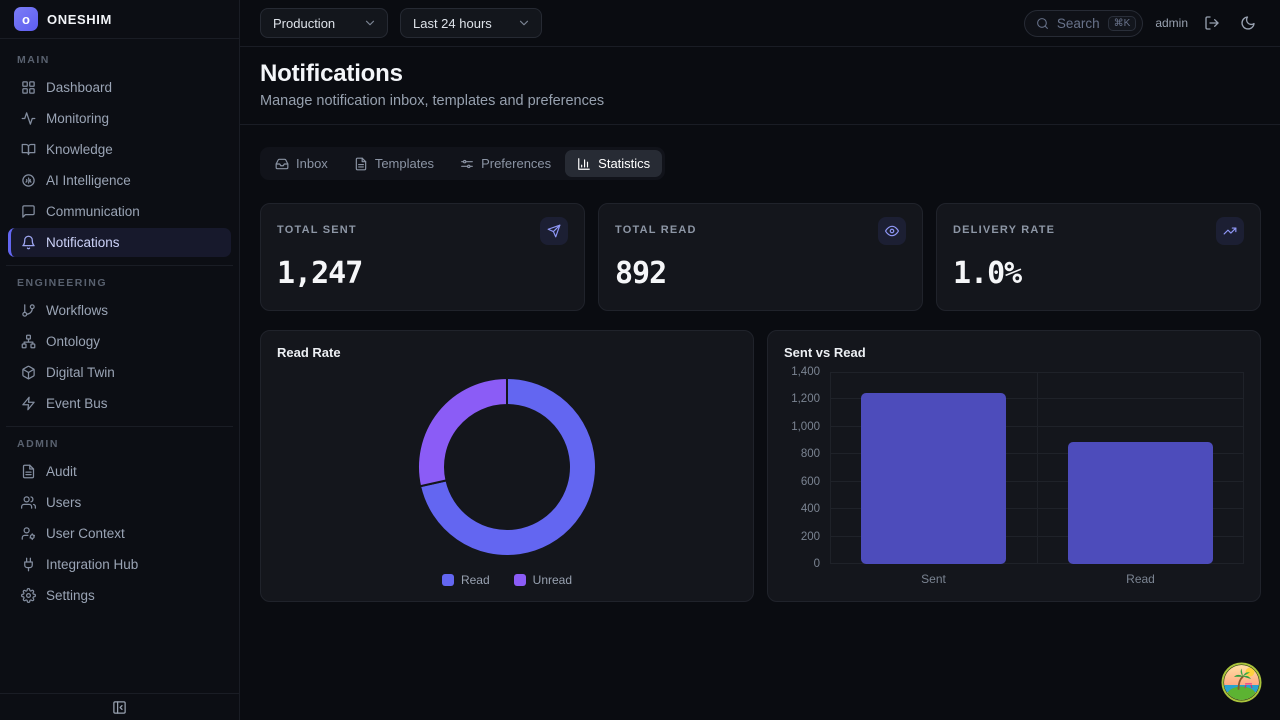 This screenshot has height=720, width=1280. I want to click on brand-name: ONESHIM, so click(79, 19).